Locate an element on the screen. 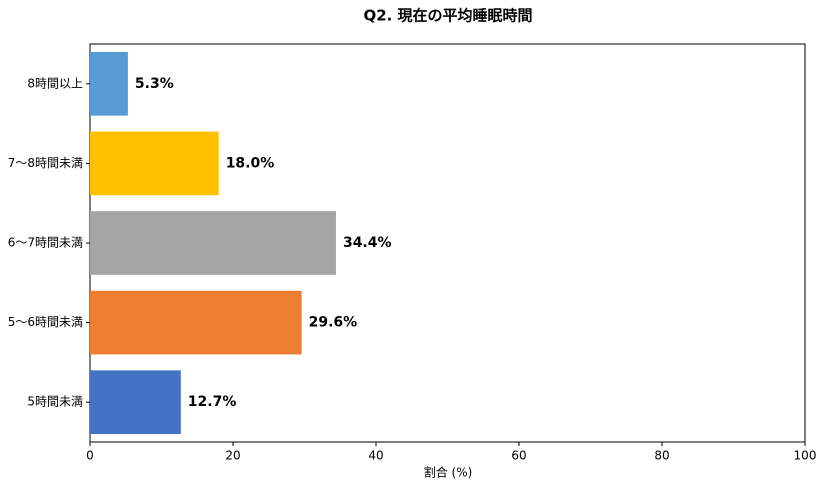 Image resolution: width=825 pixels, height=489 pixels. value-label: 29.6% is located at coordinates (333, 323).